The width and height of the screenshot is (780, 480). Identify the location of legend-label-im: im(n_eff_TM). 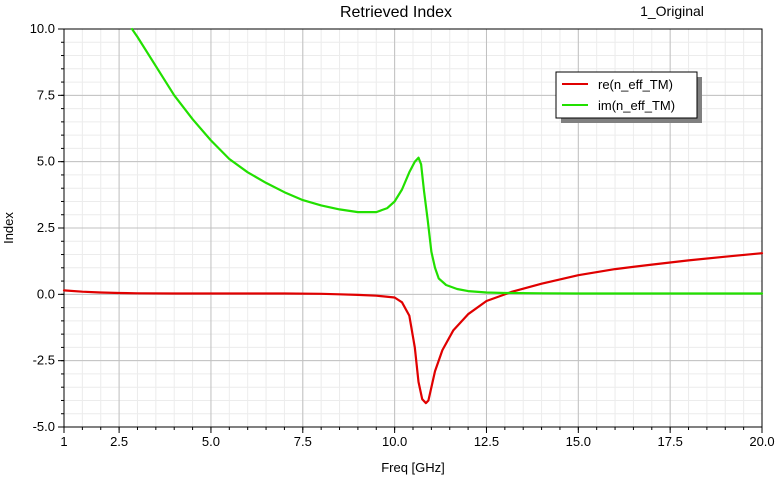
(636, 105).